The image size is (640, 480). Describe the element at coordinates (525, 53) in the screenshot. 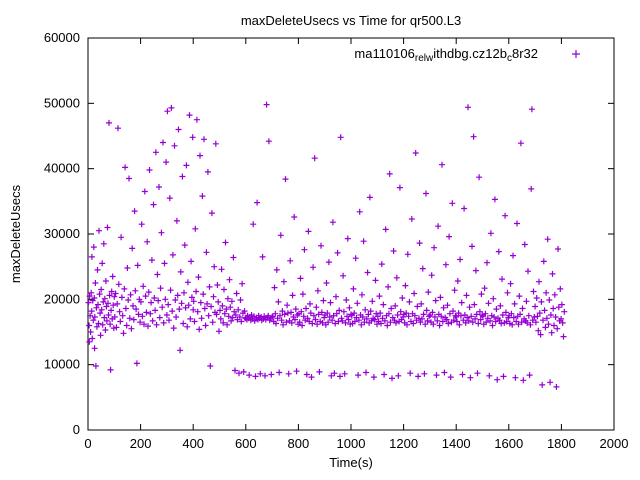

I see `legend-label-text: 8r32` at that location.